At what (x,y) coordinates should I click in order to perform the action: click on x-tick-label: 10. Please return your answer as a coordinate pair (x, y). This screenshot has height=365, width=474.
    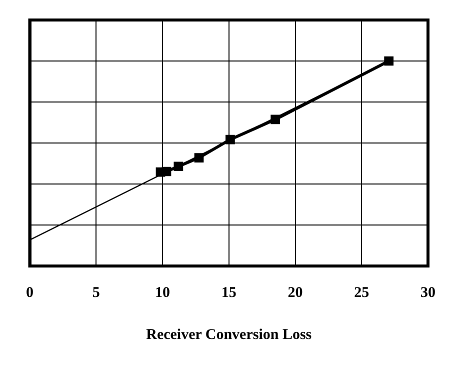
    Looking at the image, I should click on (162, 292).